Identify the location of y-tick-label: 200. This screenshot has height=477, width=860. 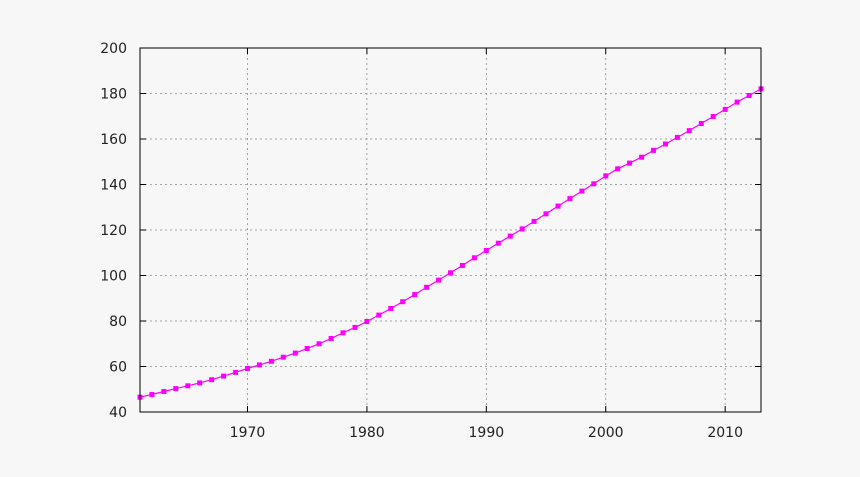
(113, 49).